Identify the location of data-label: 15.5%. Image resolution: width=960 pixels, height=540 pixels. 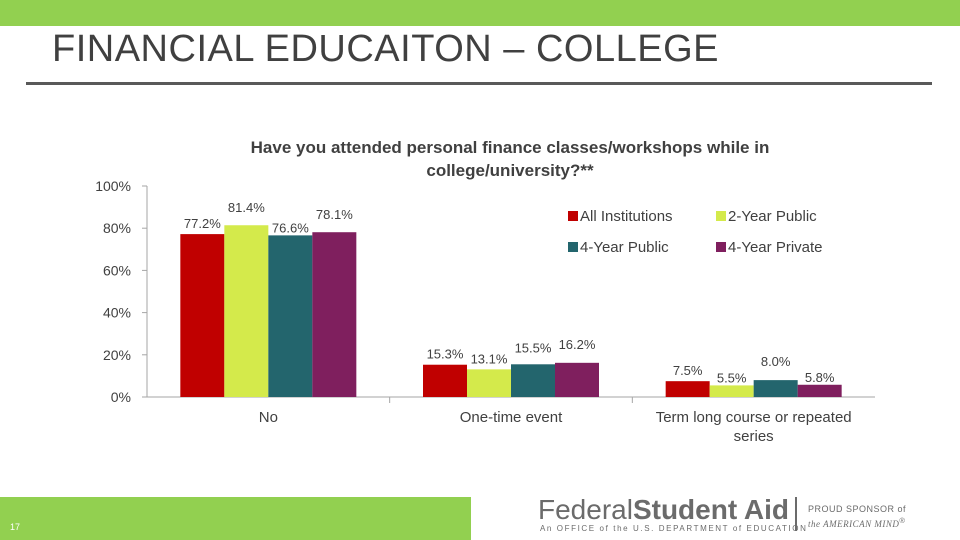
(533, 347).